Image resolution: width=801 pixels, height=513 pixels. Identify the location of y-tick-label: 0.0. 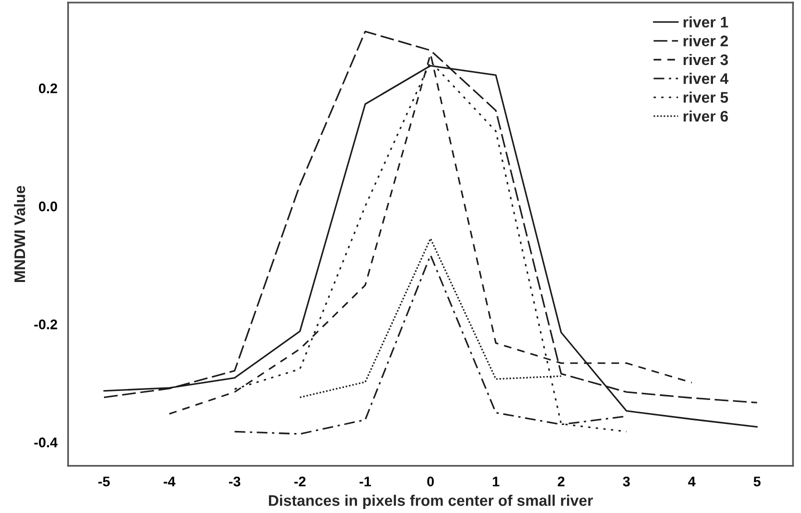
(48, 206).